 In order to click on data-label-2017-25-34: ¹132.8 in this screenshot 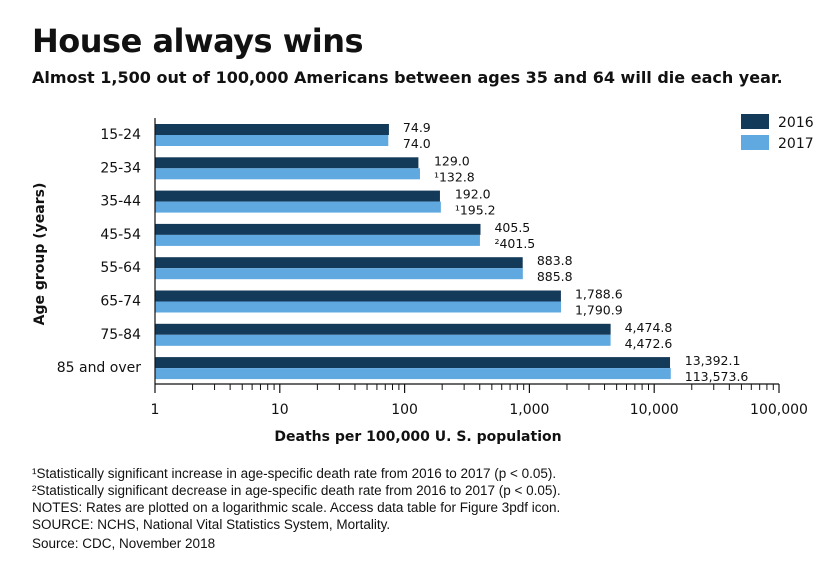, I will do `click(454, 176)`.